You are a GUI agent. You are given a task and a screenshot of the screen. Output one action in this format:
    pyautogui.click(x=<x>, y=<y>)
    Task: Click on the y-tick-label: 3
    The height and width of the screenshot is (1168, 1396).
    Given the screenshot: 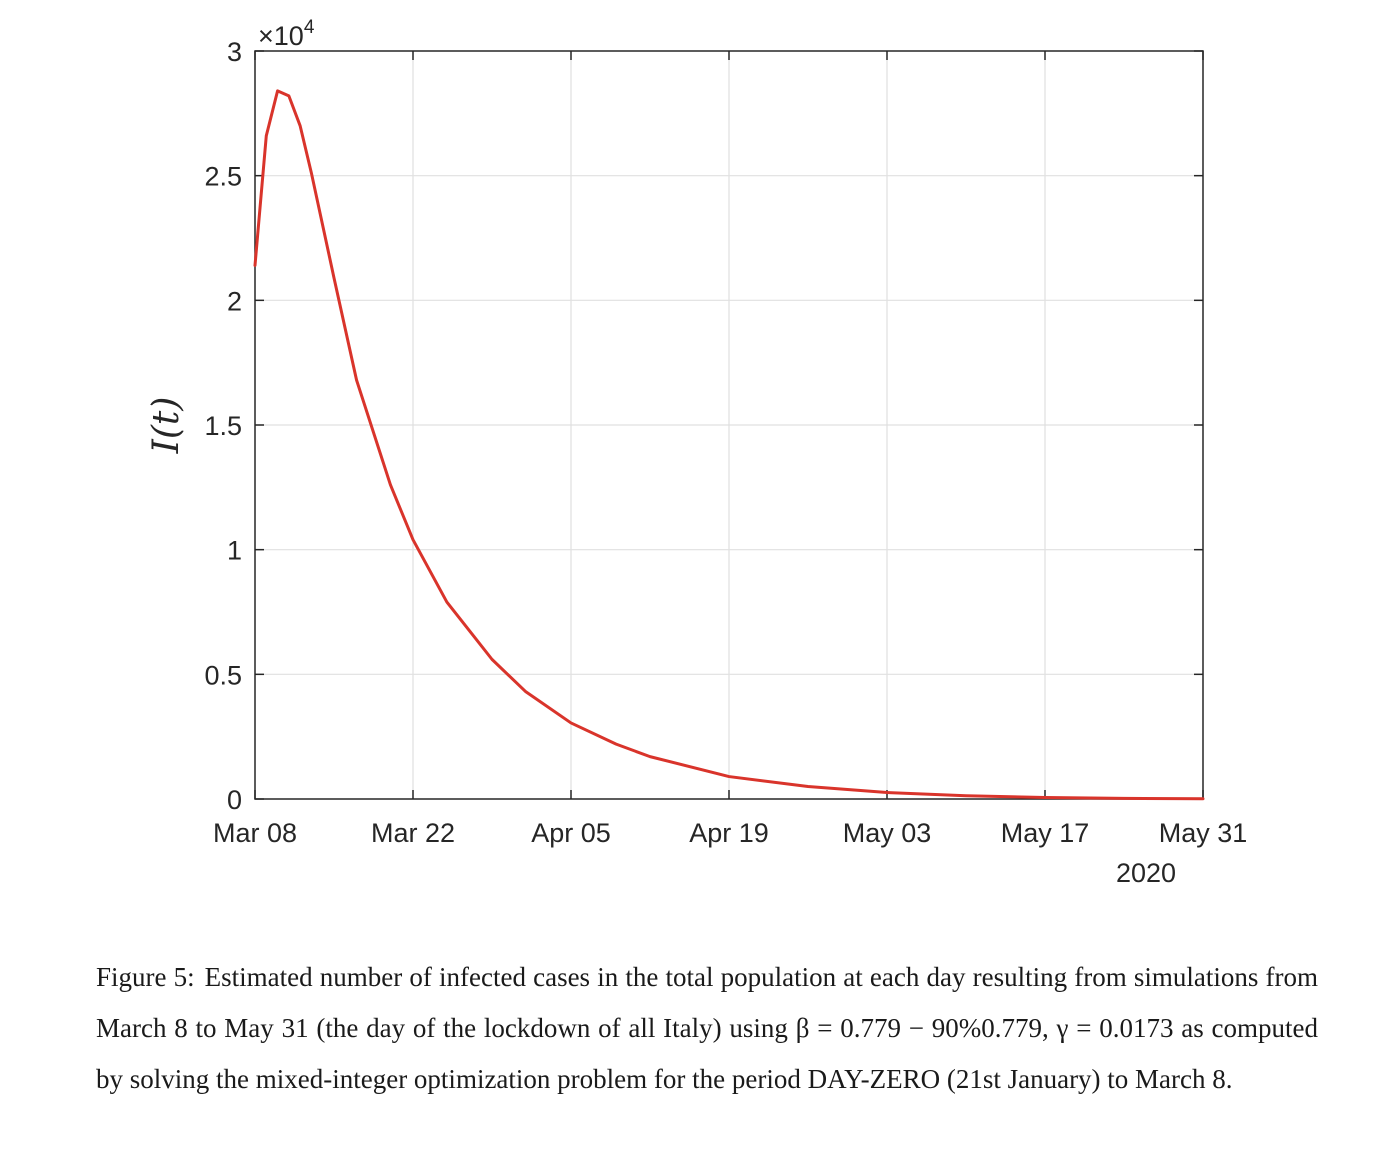 What is the action you would take?
    pyautogui.click(x=234, y=52)
    